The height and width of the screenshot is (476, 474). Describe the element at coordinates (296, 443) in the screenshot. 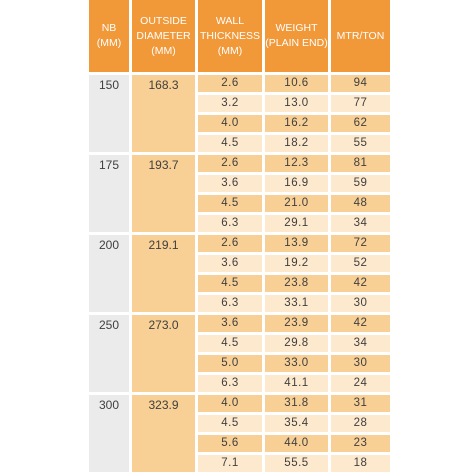

I see `weight-cell: 44.0` at that location.